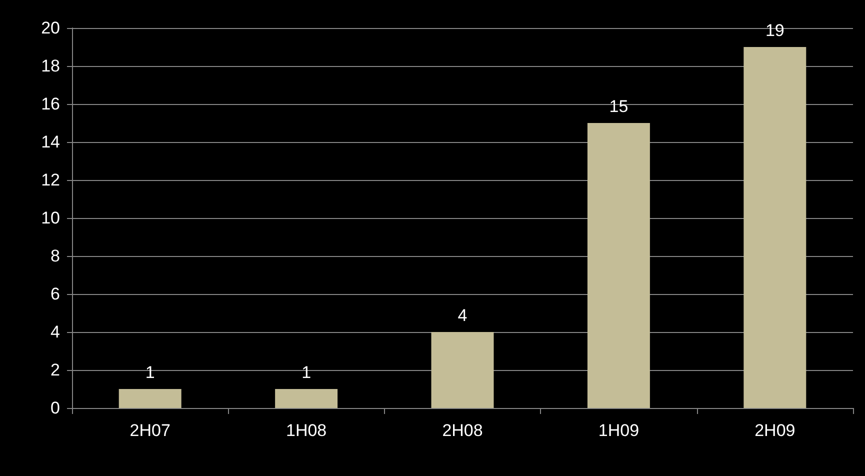 This screenshot has height=476, width=865. I want to click on y-tick-label: 20, so click(50, 28).